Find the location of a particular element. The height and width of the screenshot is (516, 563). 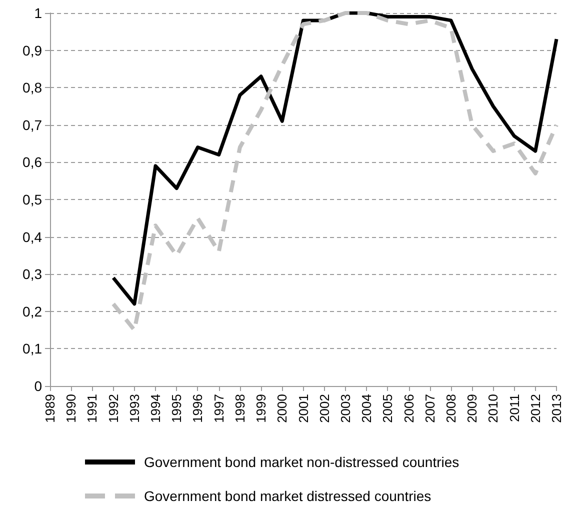

x-tick-label: 1996 is located at coordinates (198, 408).